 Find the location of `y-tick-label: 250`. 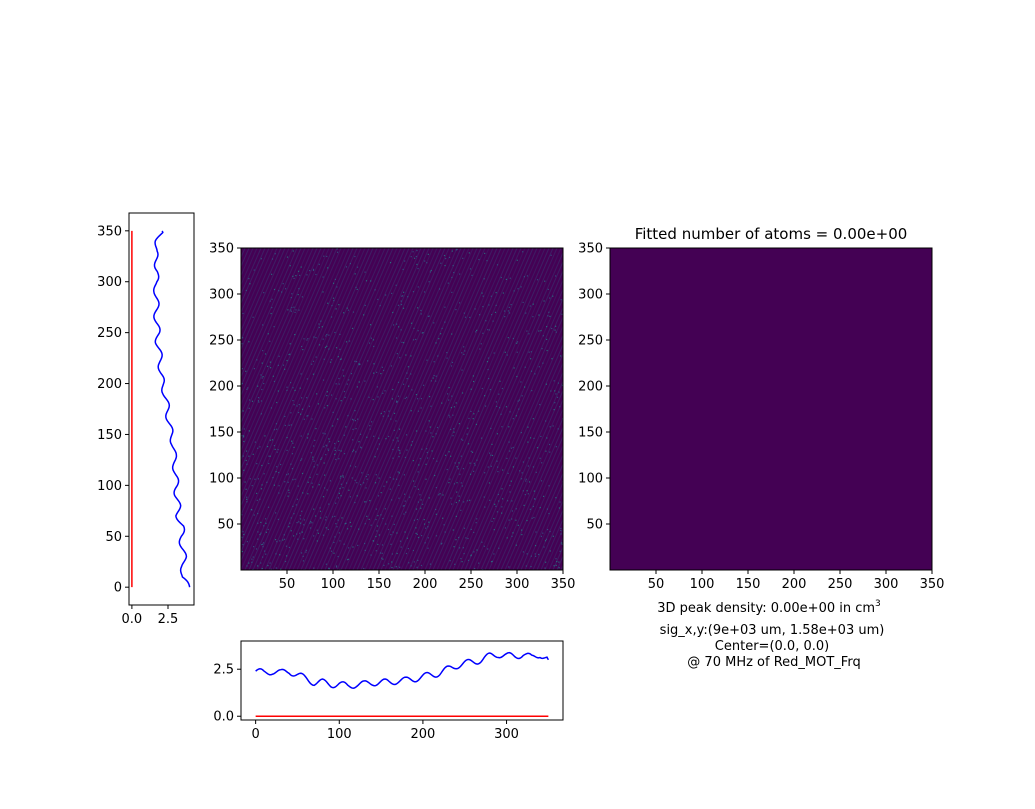

y-tick-label: 250 is located at coordinates (590, 341).